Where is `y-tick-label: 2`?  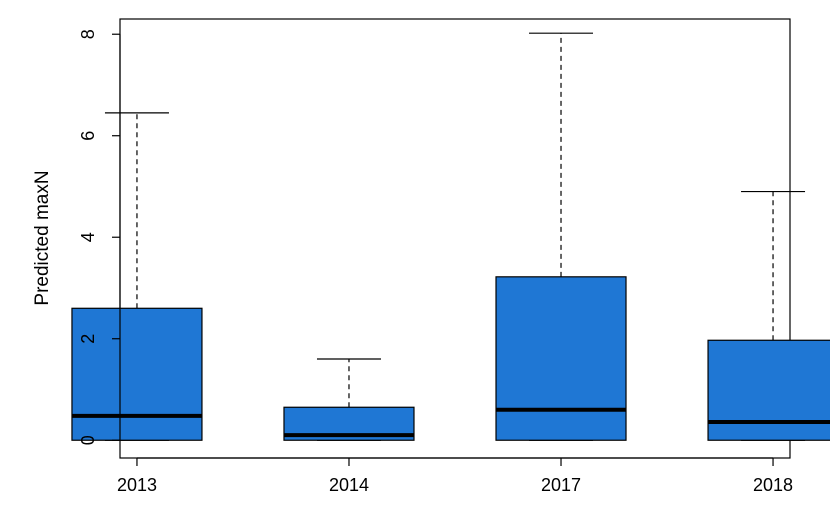
y-tick-label: 2 is located at coordinates (88, 339).